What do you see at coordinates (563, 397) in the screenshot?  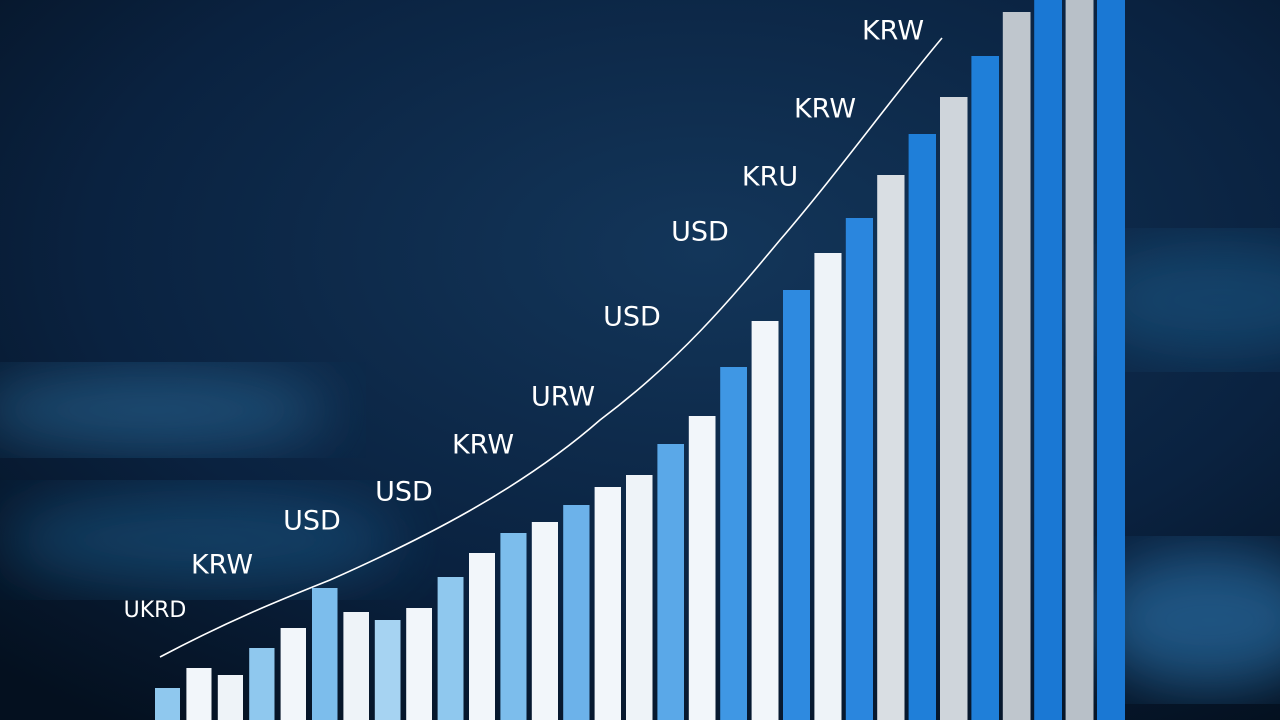 I see `annotation: URW` at bounding box center [563, 397].